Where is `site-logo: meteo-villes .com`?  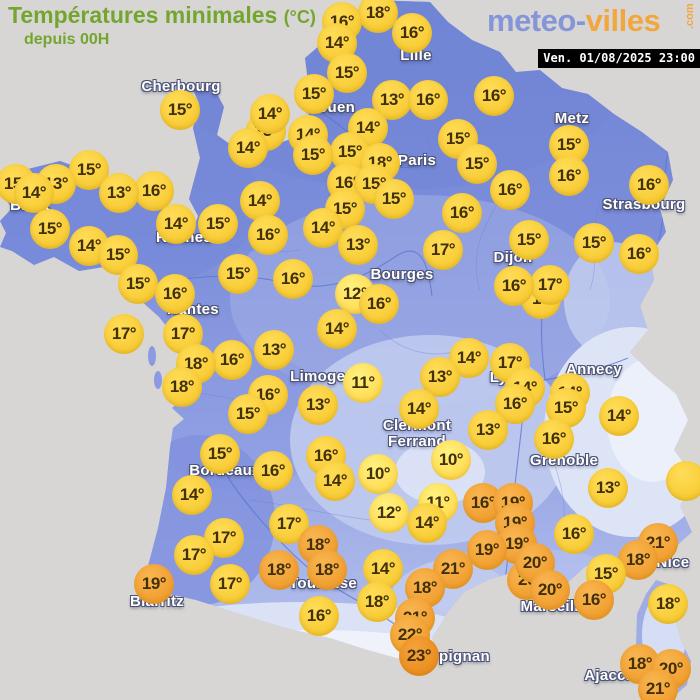
site-logo: meteo-villes .com is located at coordinates (591, 21).